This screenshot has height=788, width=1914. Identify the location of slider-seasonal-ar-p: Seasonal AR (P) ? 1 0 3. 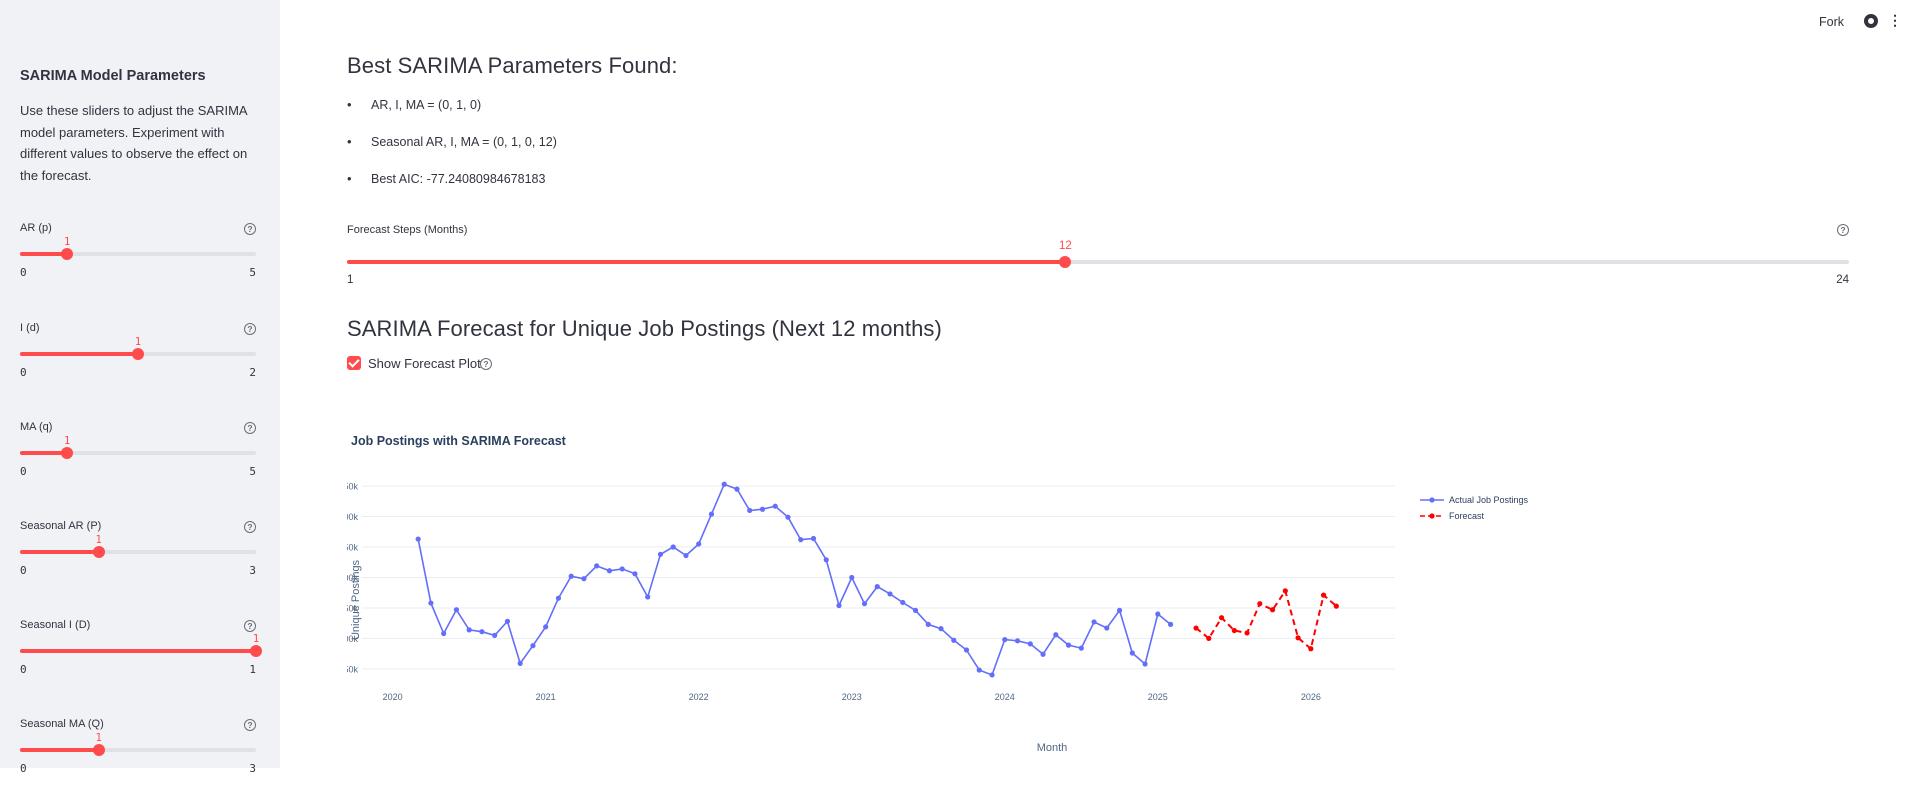
(138, 555).